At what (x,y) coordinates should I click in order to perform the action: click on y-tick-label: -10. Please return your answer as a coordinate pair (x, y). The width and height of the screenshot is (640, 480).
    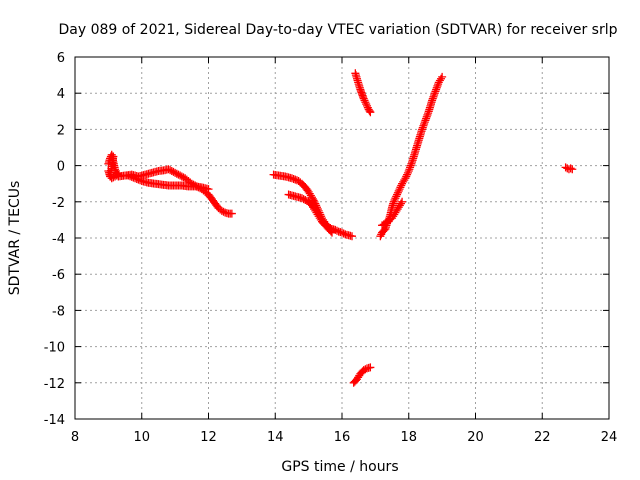
    Looking at the image, I should click on (54, 348).